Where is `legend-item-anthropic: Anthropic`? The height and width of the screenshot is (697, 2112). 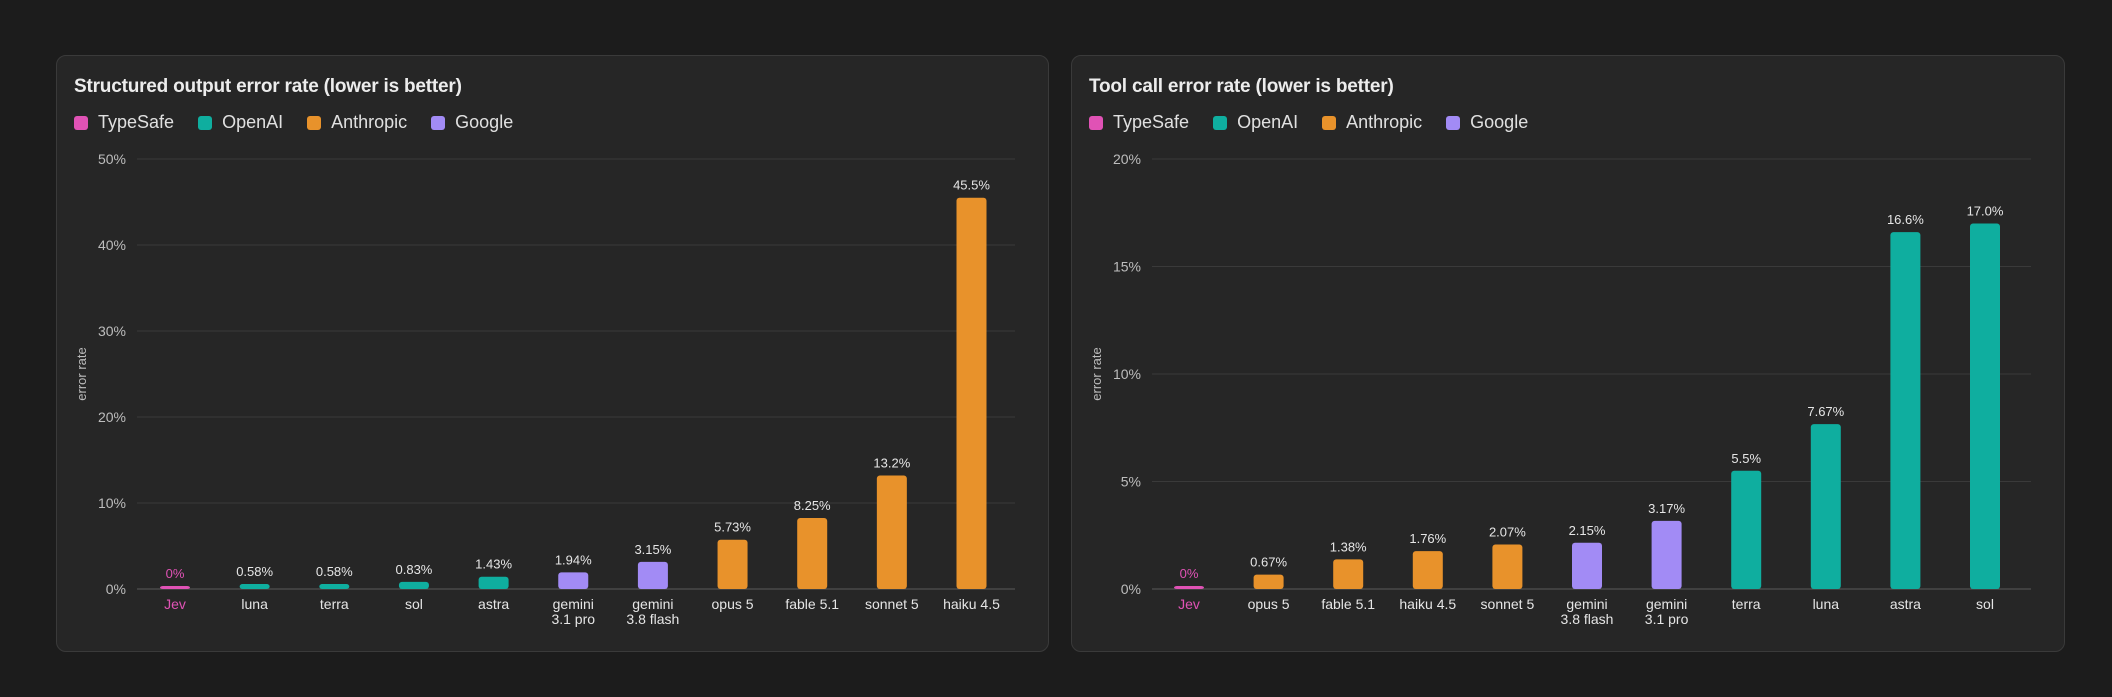 legend-item-anthropic: Anthropic is located at coordinates (357, 122).